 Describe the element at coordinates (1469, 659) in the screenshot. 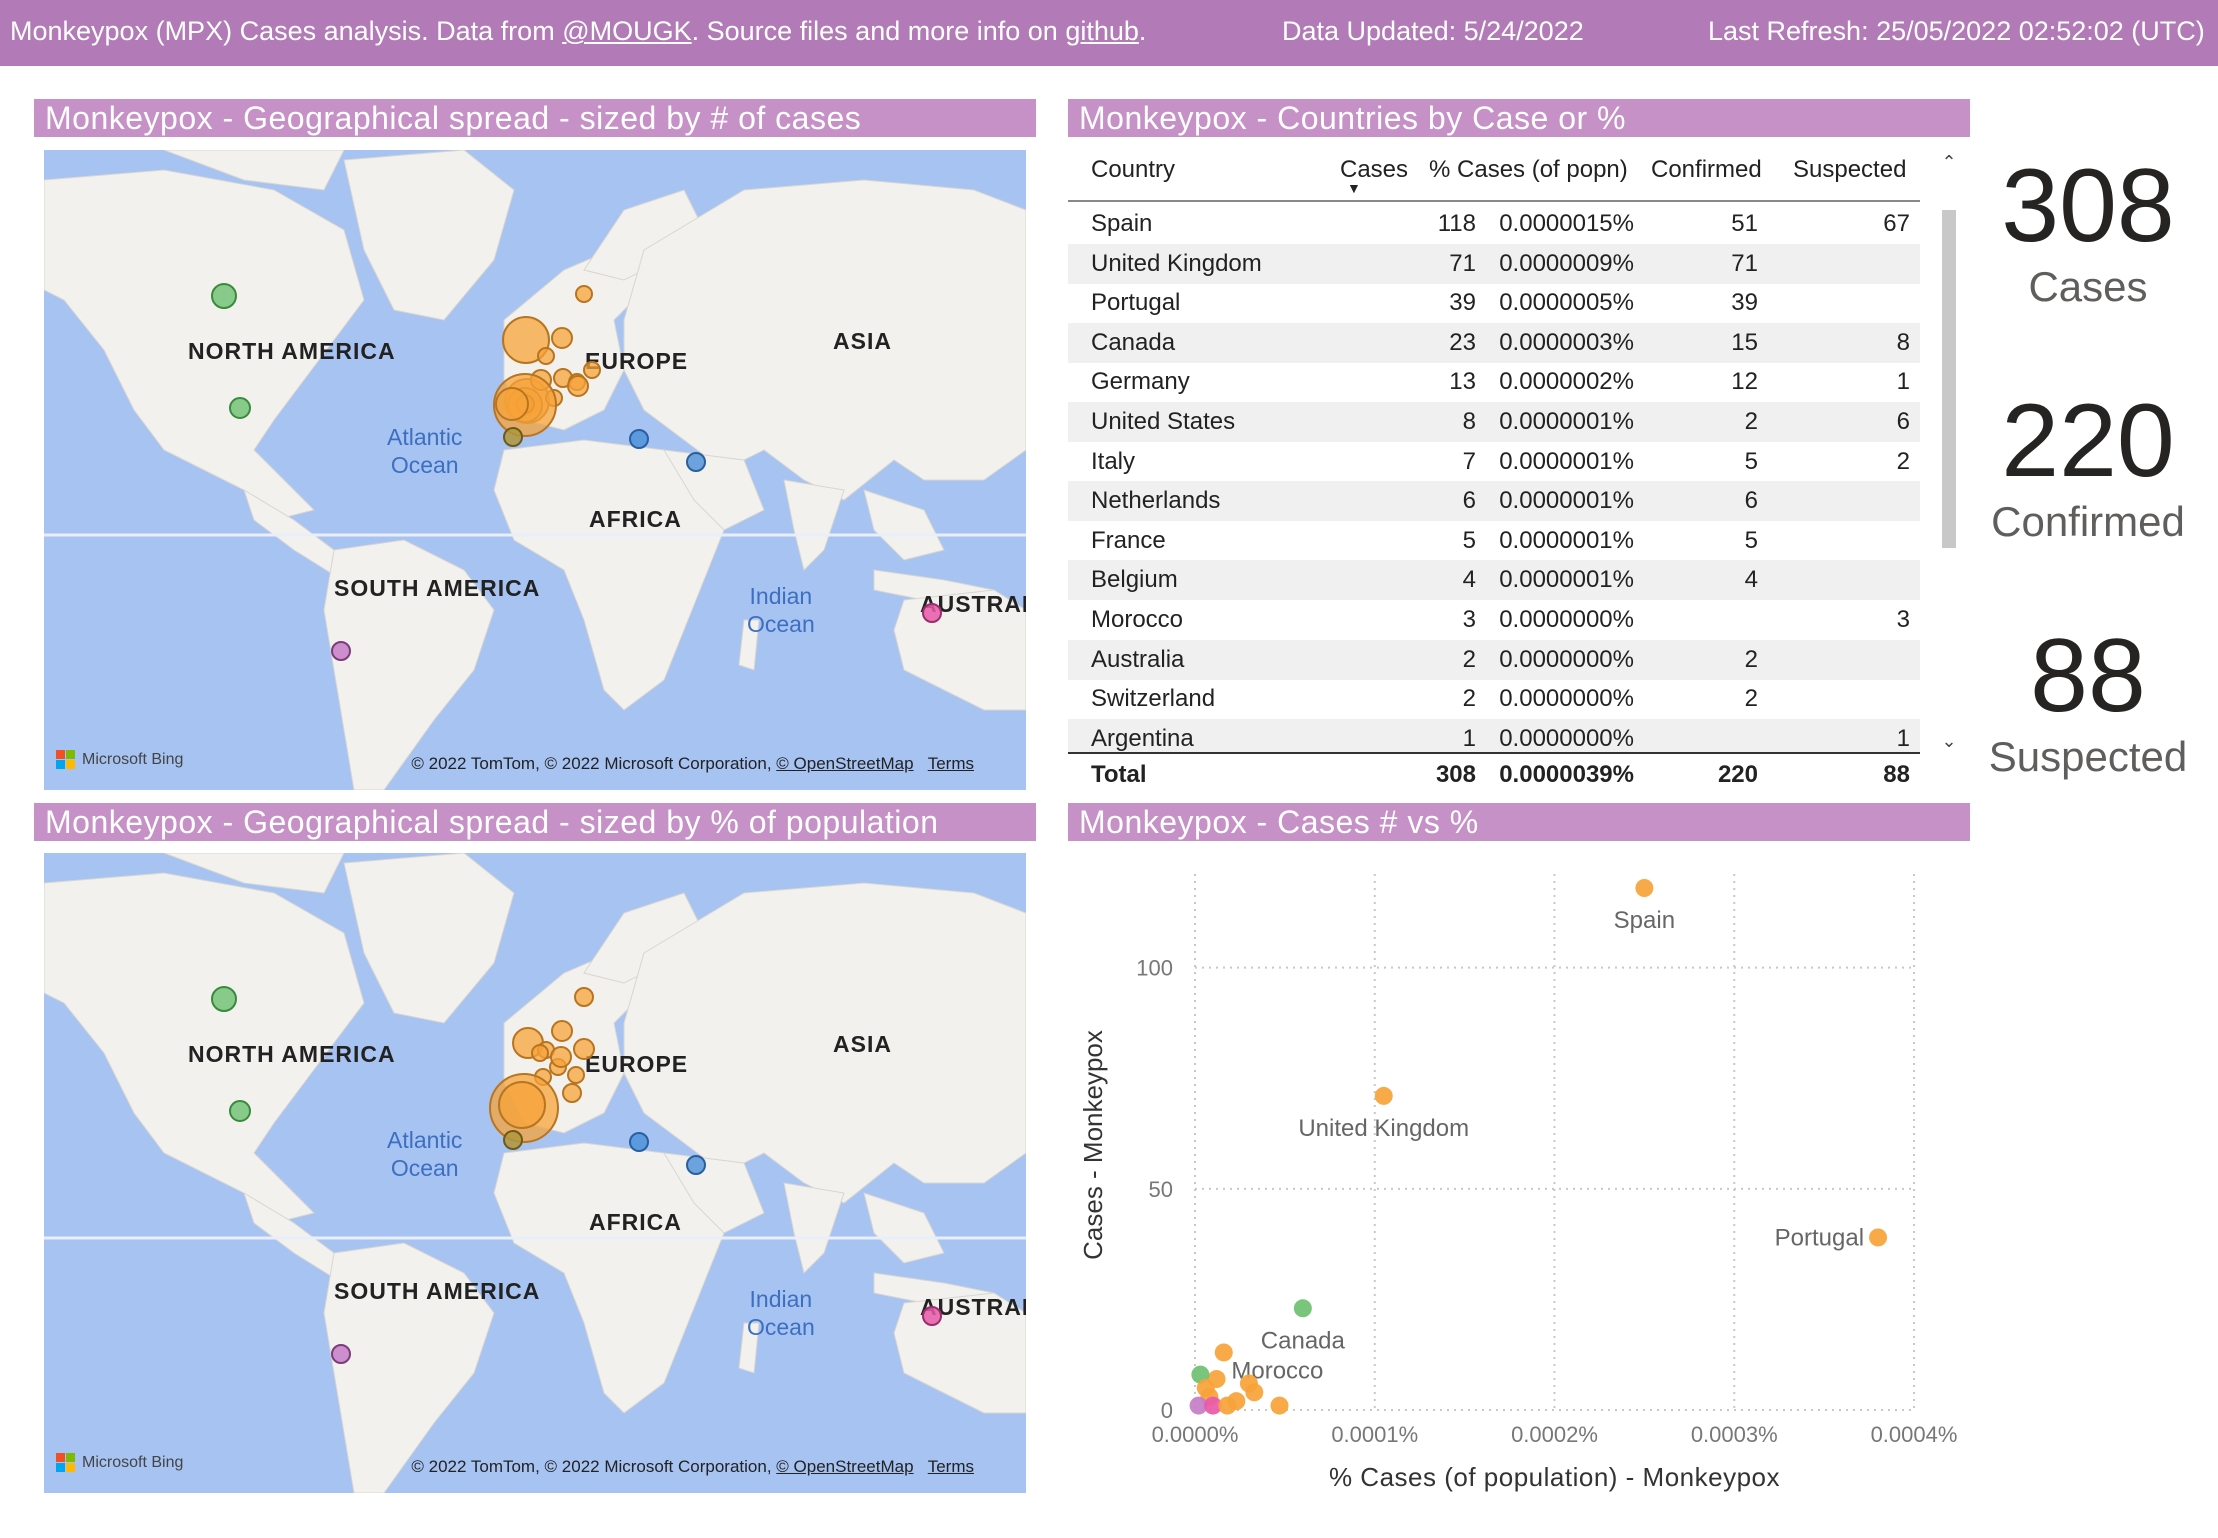

I see `cell-cases: 2` at that location.